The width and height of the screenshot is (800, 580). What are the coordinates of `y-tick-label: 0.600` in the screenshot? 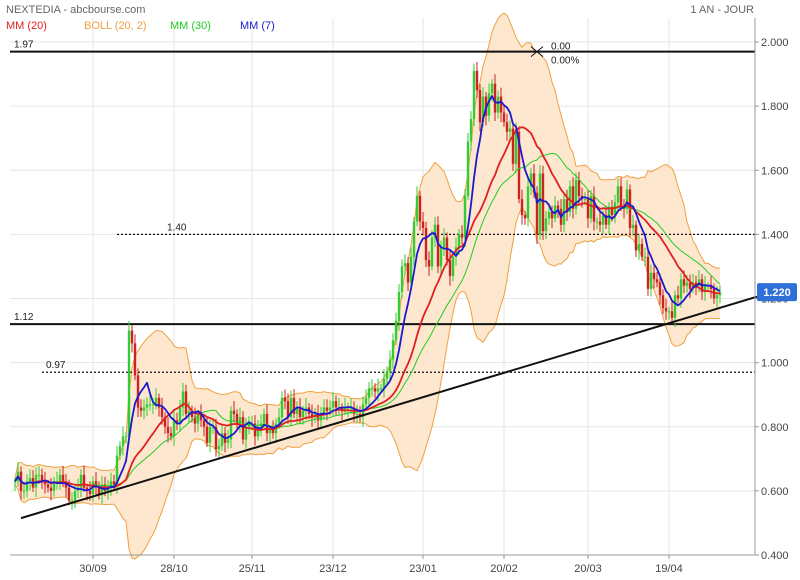 It's located at (775, 492).